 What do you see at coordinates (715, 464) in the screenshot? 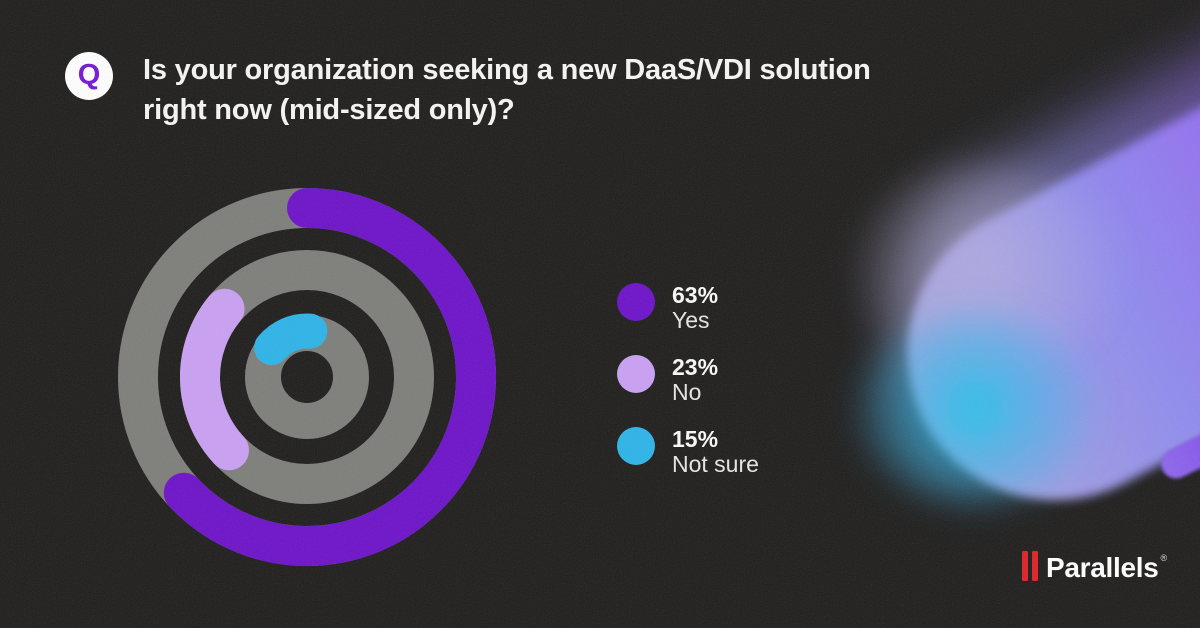
I see `legend-label: Not sure` at bounding box center [715, 464].